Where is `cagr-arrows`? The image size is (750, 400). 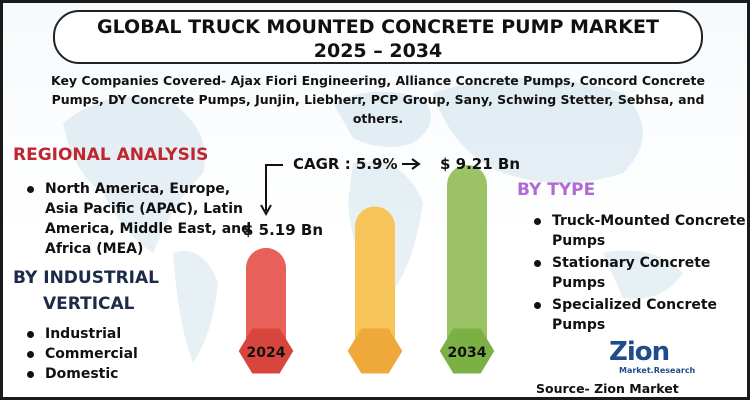
cagr-arrows is located at coordinates (340, 187).